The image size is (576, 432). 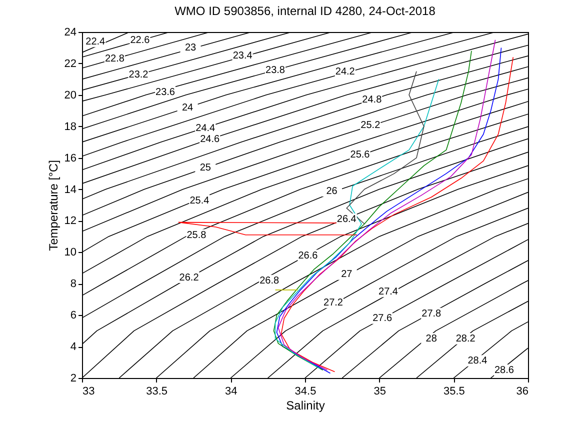 What do you see at coordinates (70, 158) in the screenshot?
I see `y-tick-label: 16` at bounding box center [70, 158].